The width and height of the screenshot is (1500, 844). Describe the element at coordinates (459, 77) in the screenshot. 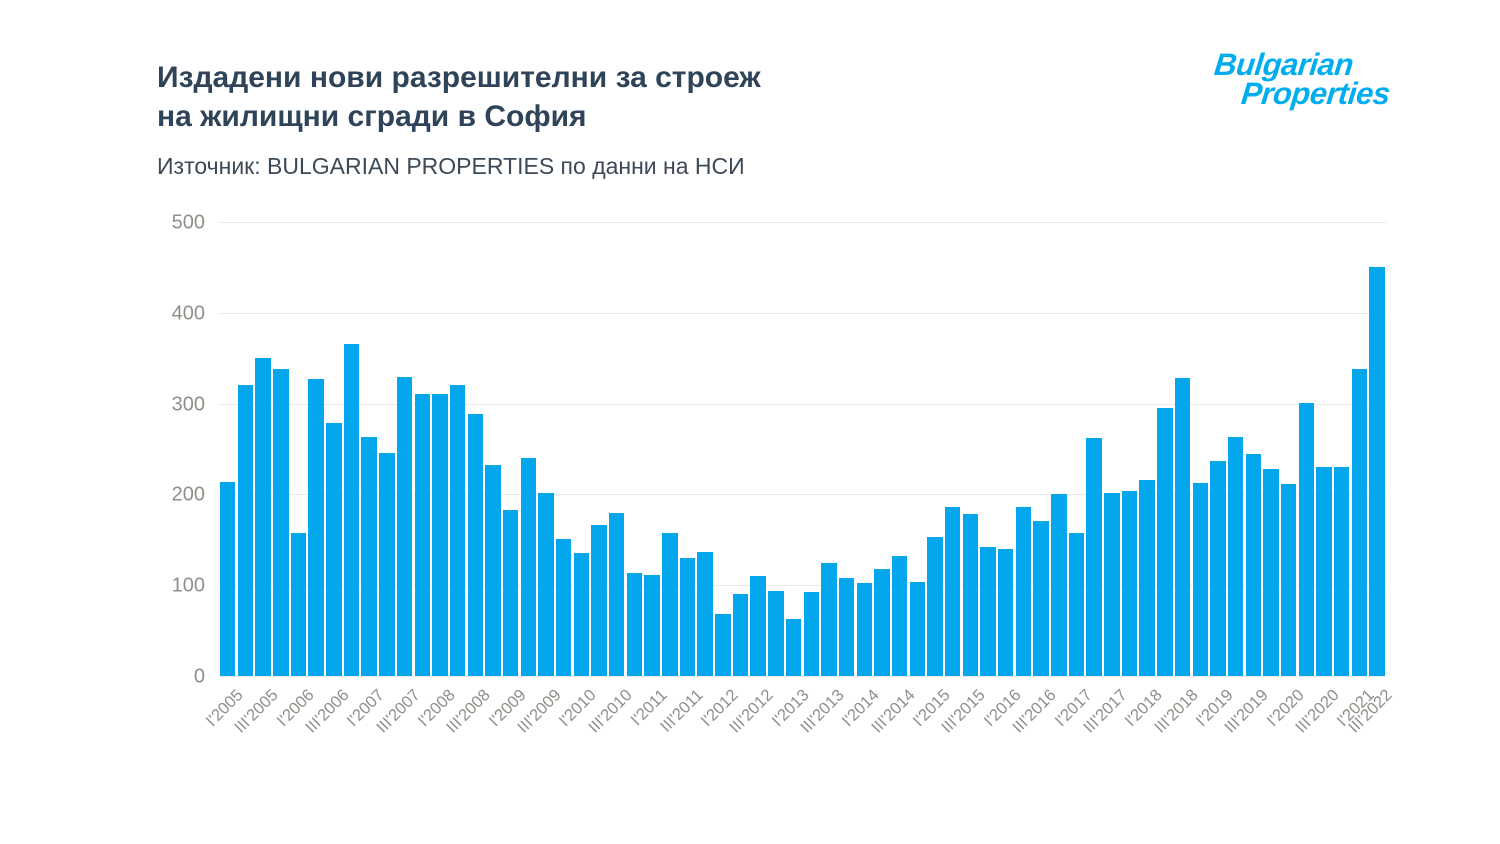

I see `chart-title-line1: Издадени нови разрешителни за строеж` at that location.